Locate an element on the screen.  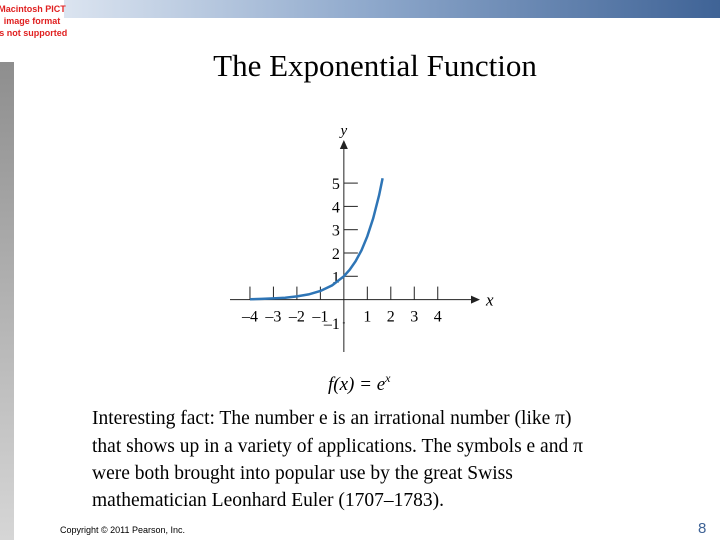
footer: Copyright © 2011 Pearson, Inc. is located at coordinates (122, 530).